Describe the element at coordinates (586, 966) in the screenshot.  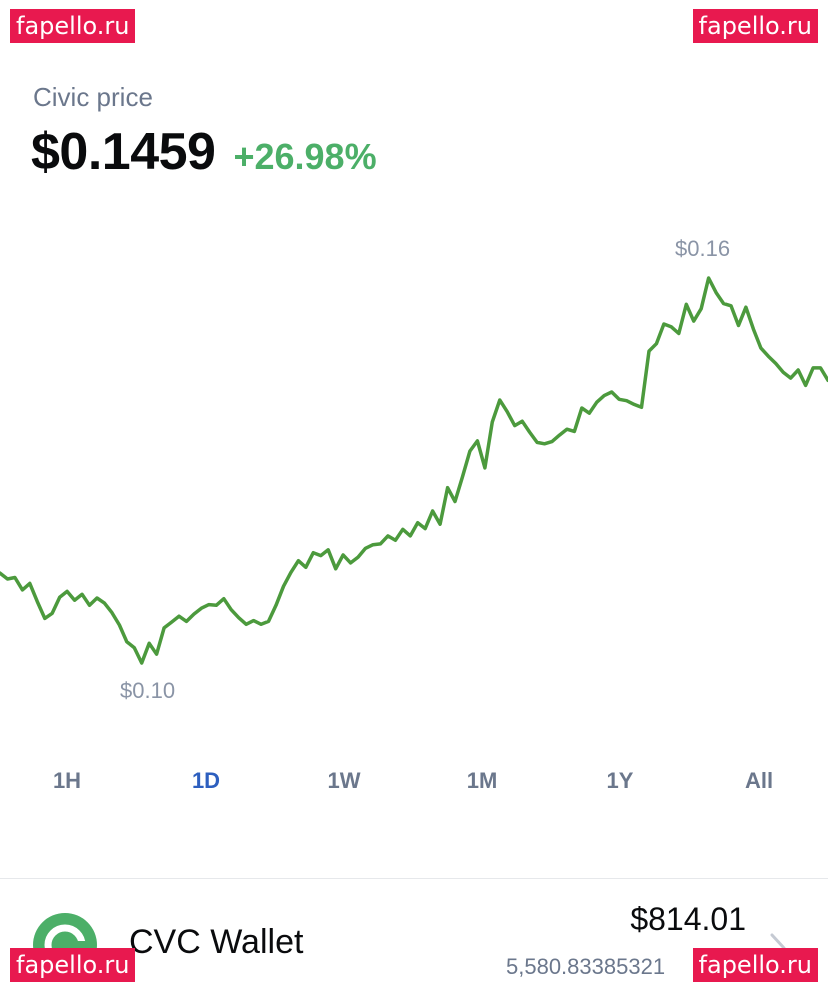
I see `wallet-crypto-amount: 5,580.83385321` at that location.